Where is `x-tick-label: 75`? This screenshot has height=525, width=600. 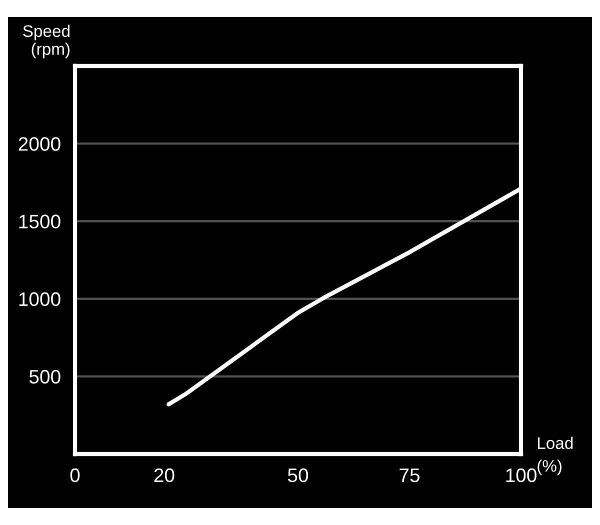 x-tick-label: 75 is located at coordinates (410, 475).